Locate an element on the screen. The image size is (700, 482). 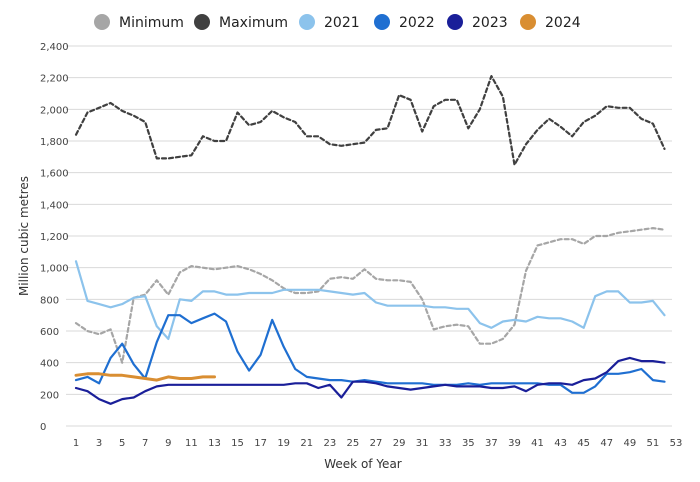
y-tick-label: 1,000 is located at coordinates (54, 269).